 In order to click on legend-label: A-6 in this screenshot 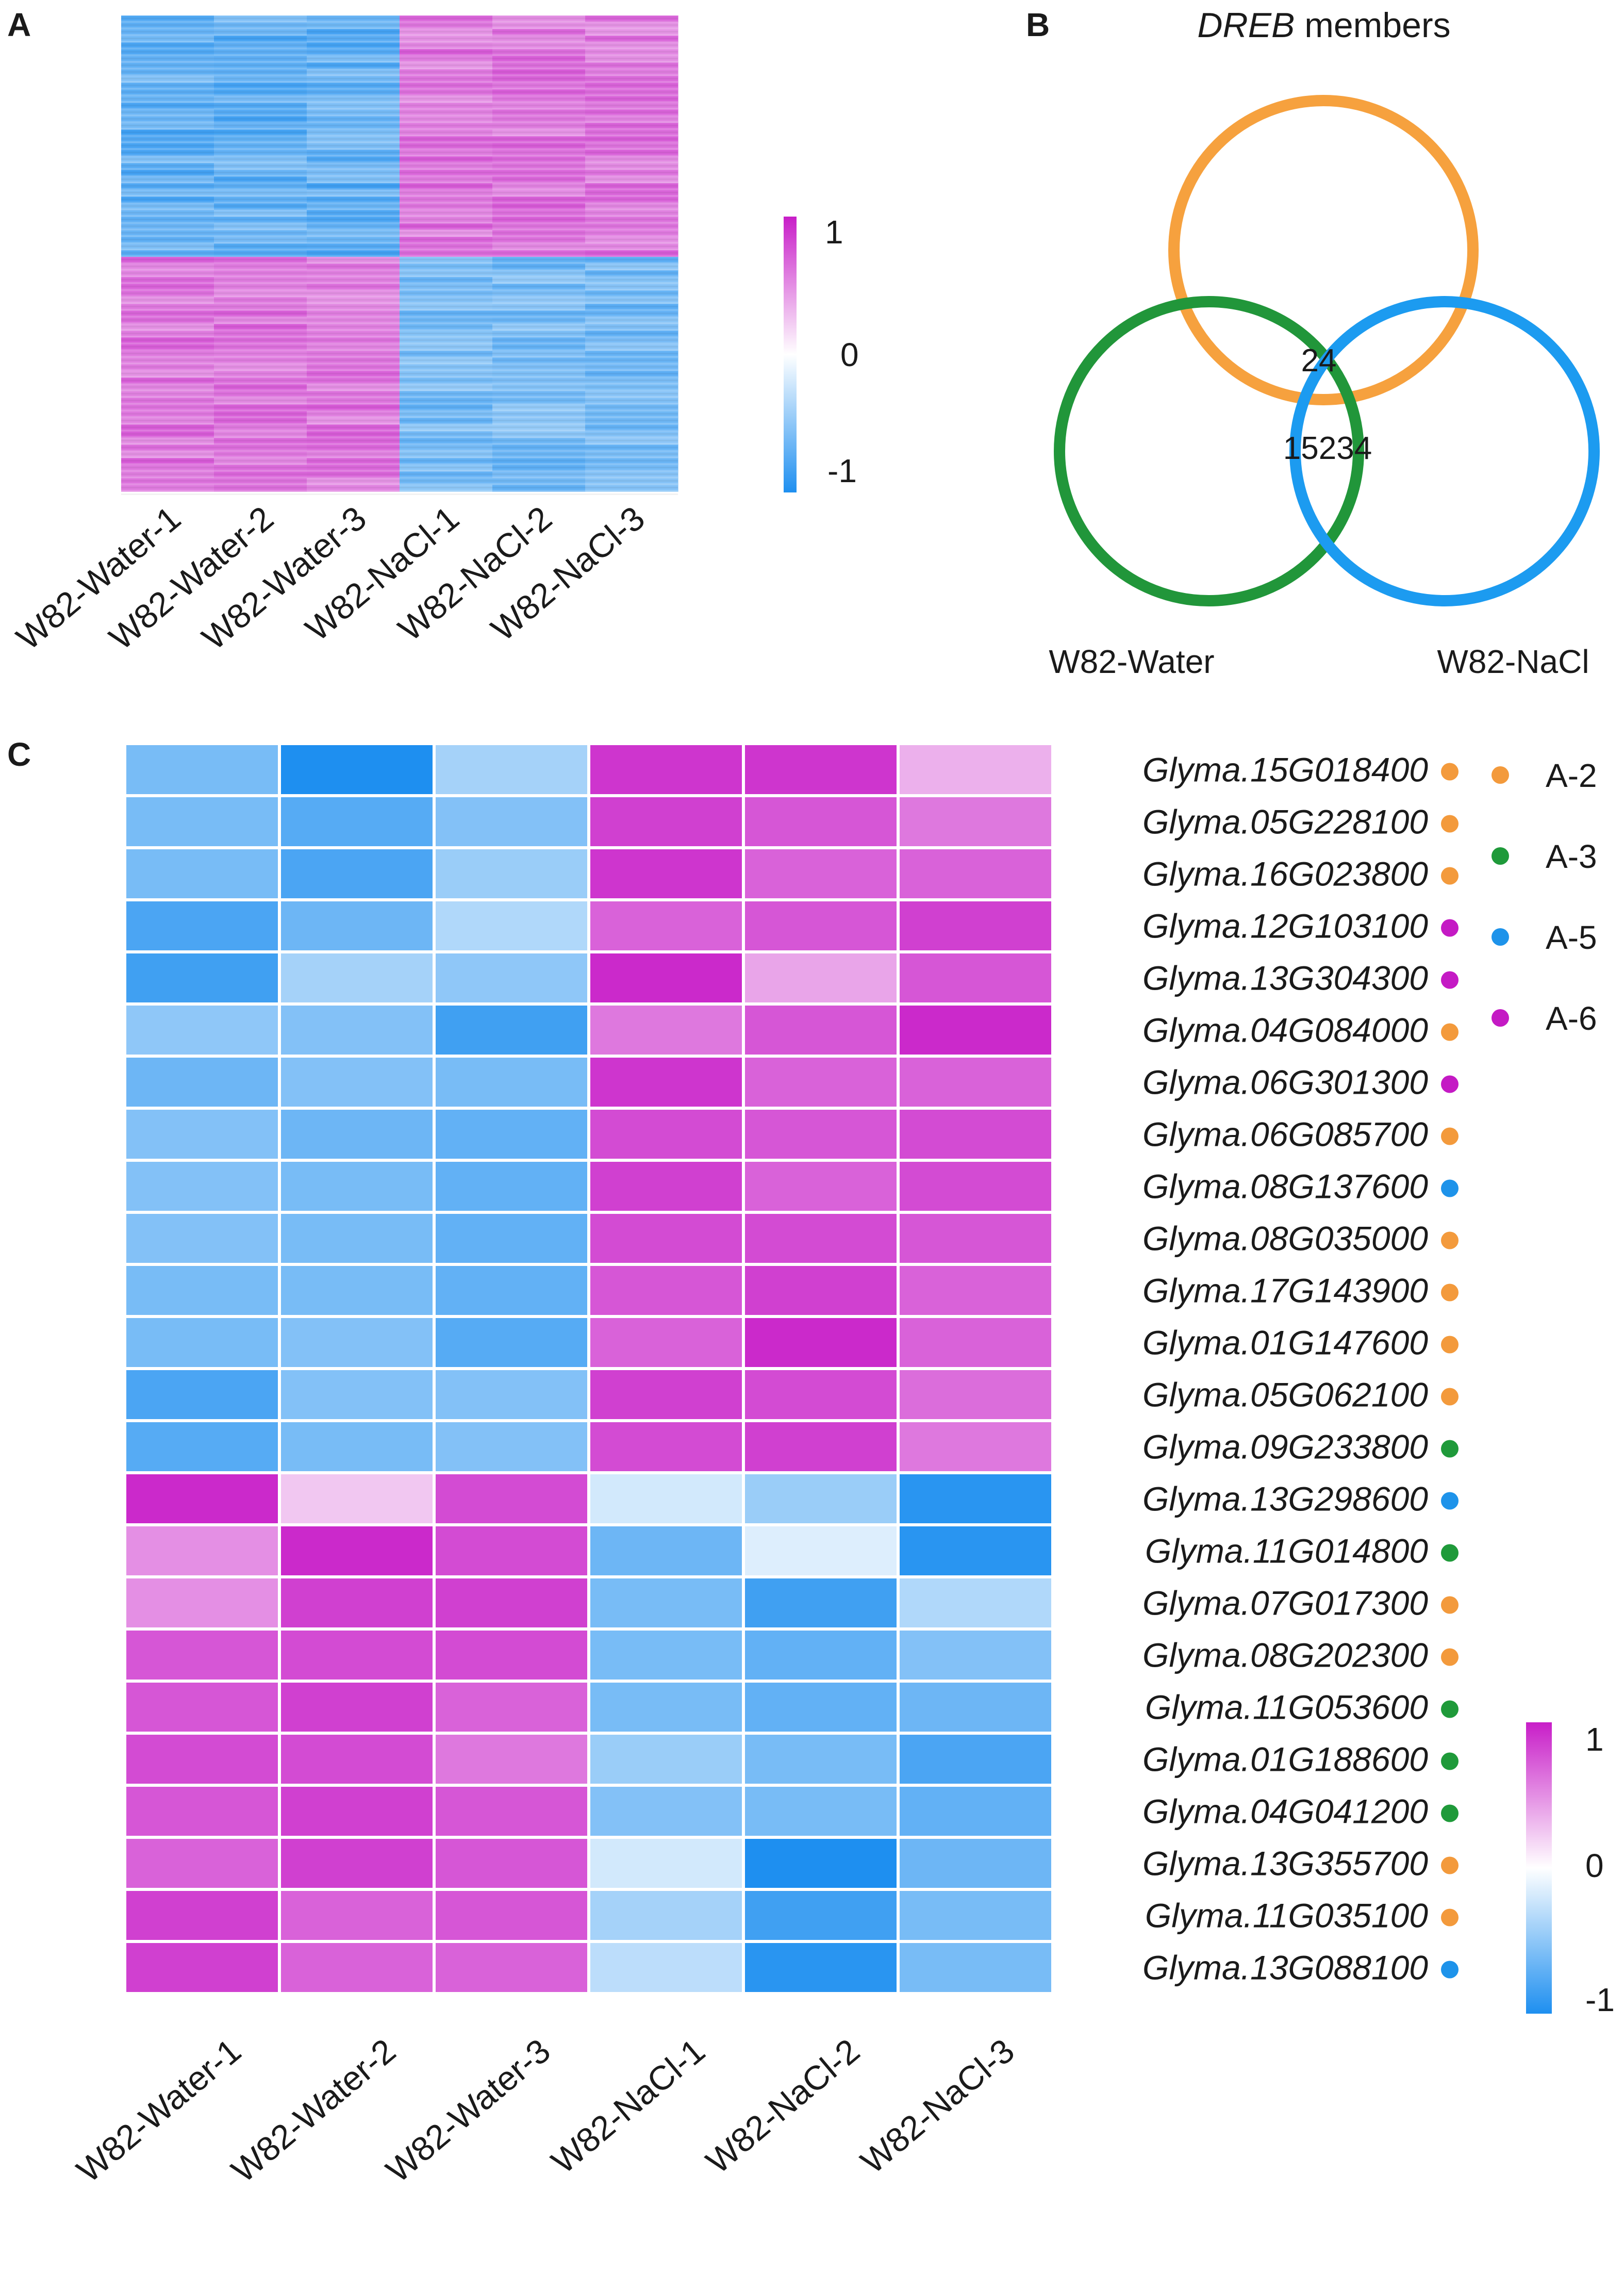, I will do `click(1571, 1018)`.